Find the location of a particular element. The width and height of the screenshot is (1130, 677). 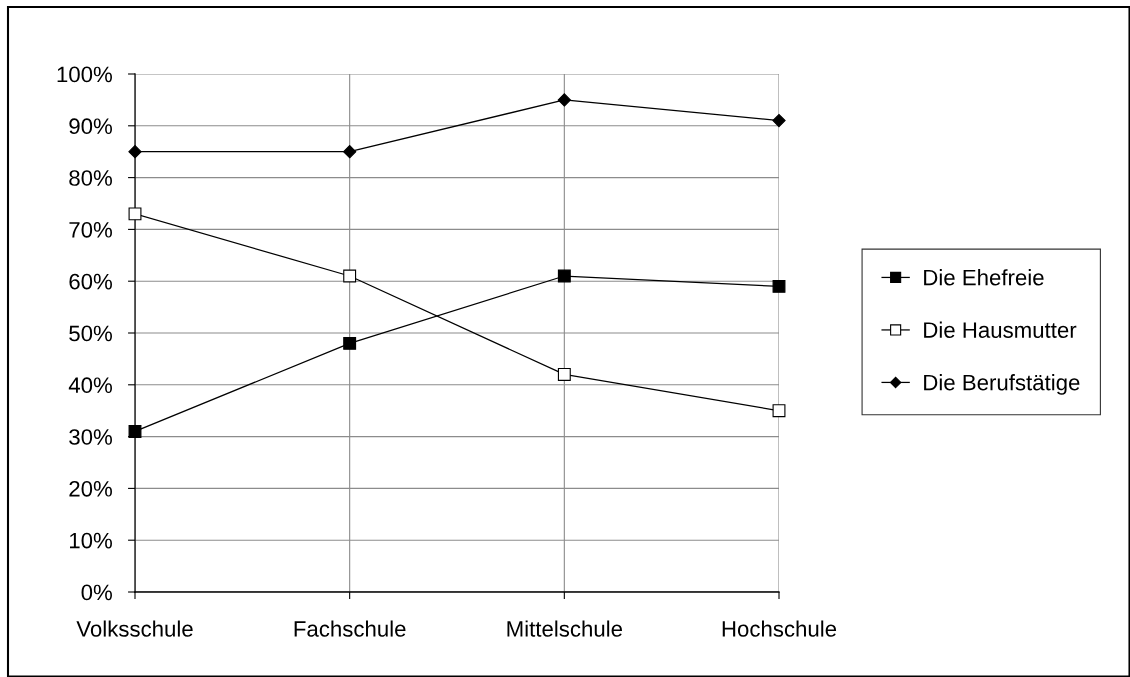

legend-label: Die Berufstätige is located at coordinates (1002, 384).